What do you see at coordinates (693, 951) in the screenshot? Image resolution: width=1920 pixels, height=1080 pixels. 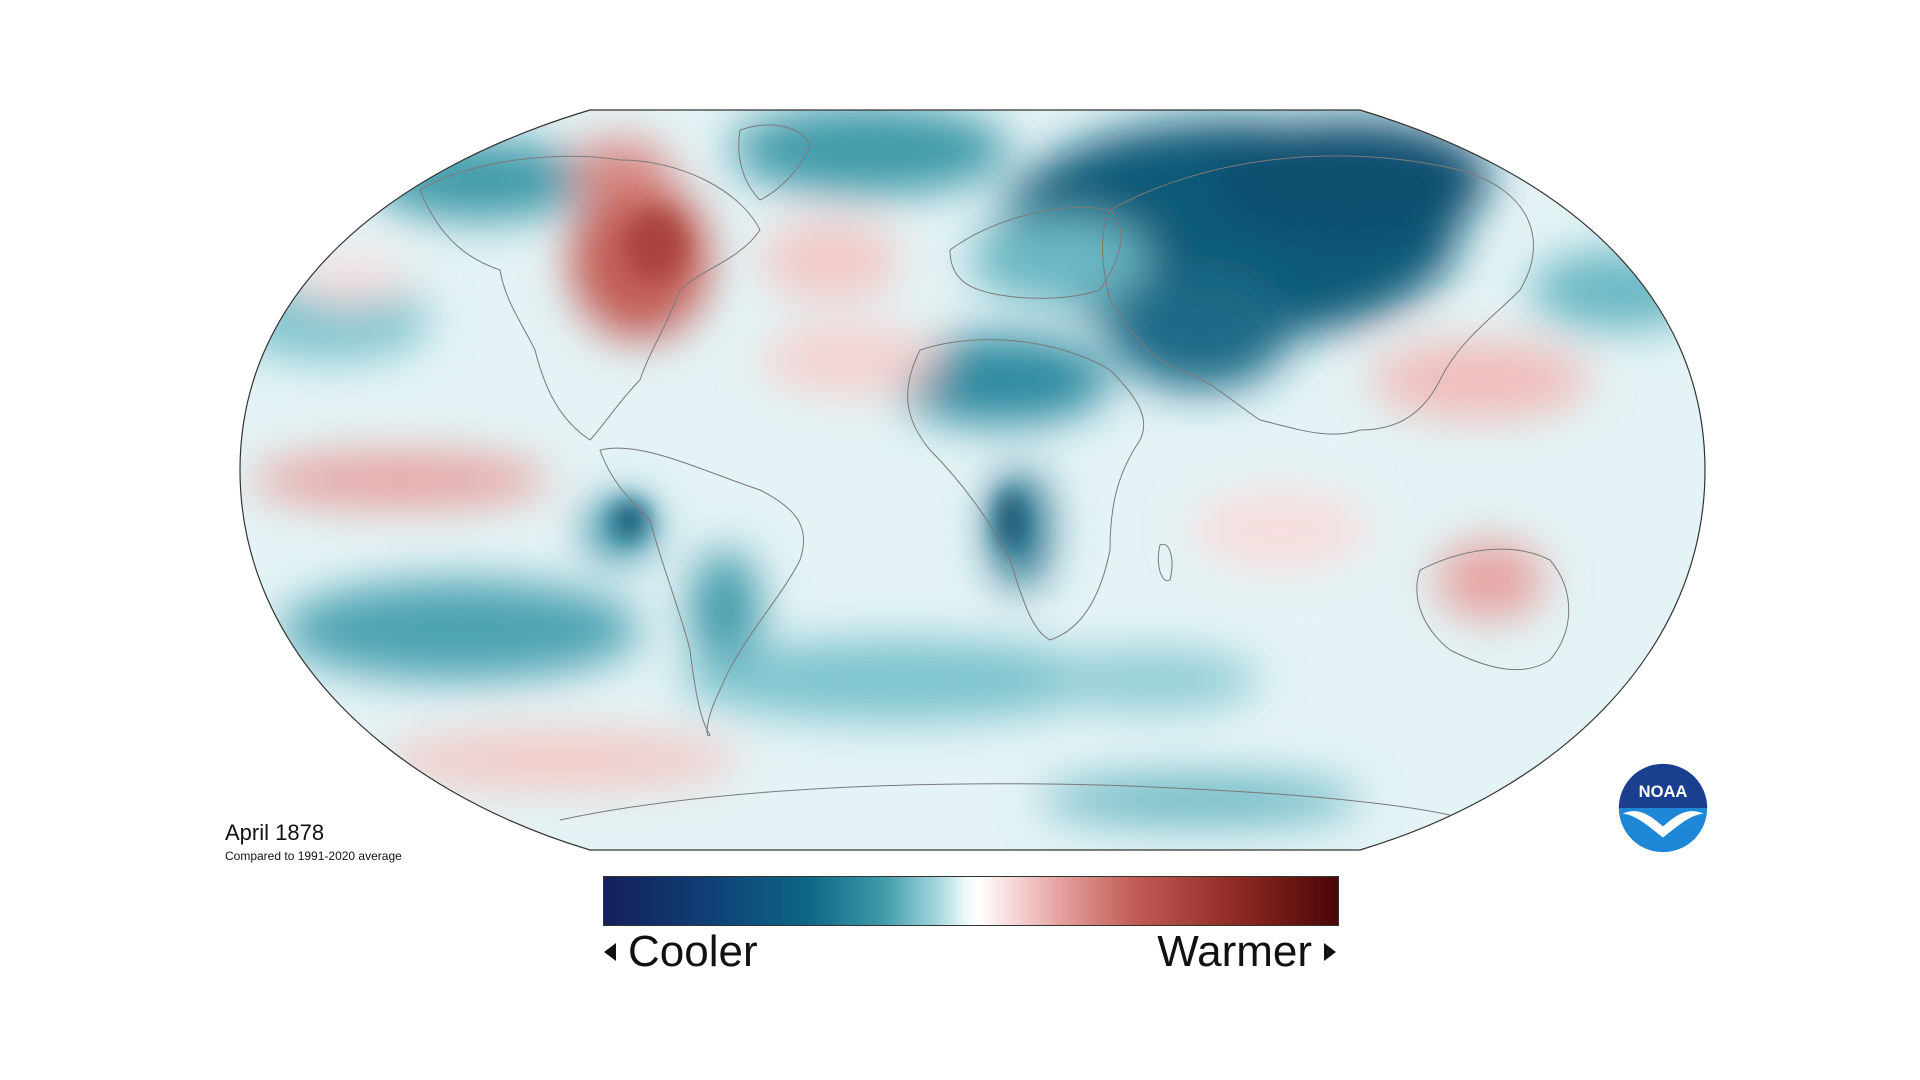 I see `cooler-label: Cooler` at bounding box center [693, 951].